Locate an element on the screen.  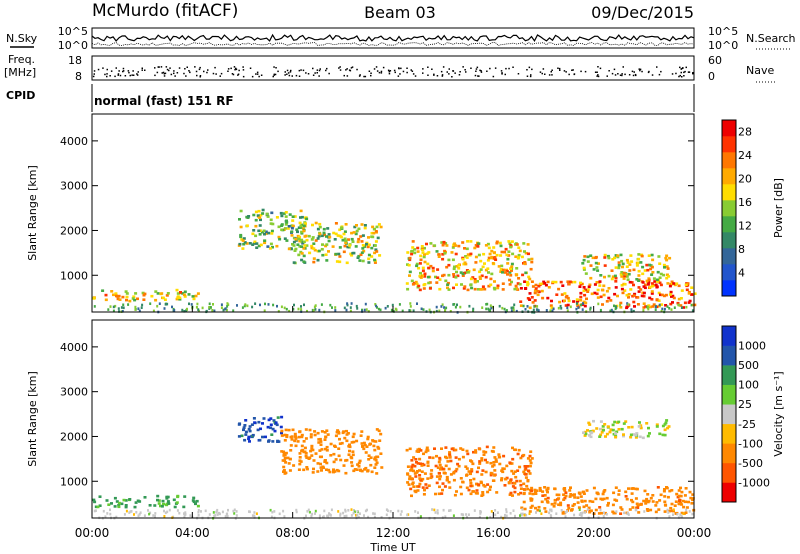
colorbar-tick-label: 500 is located at coordinates (748, 365).